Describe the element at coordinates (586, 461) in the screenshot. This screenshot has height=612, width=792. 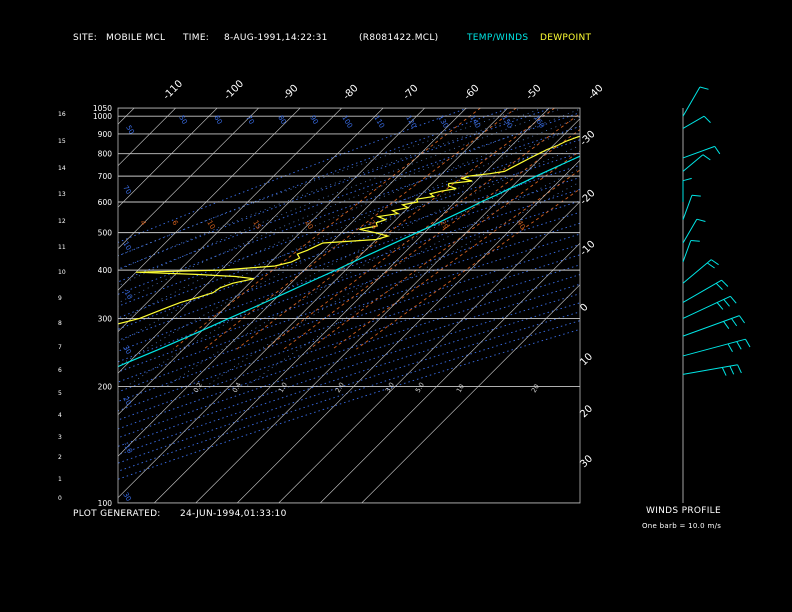
I see `isotherm-right-label: 30` at that location.